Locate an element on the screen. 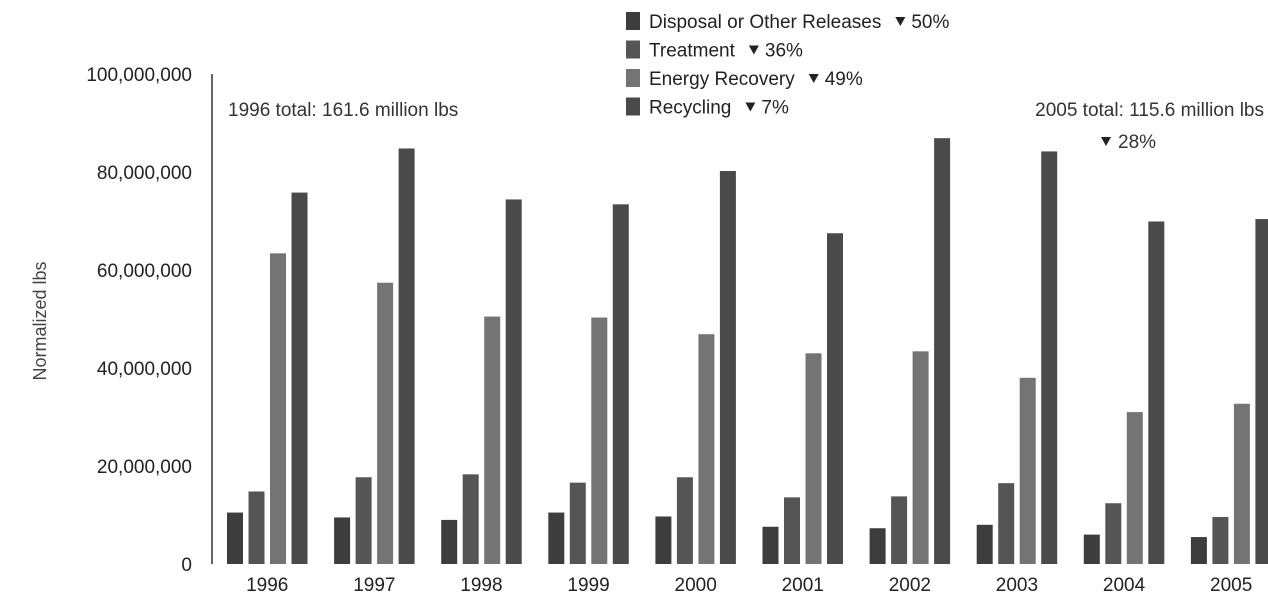 This screenshot has height=594, width=1268. bar-2003-treatment is located at coordinates (1006, 523).